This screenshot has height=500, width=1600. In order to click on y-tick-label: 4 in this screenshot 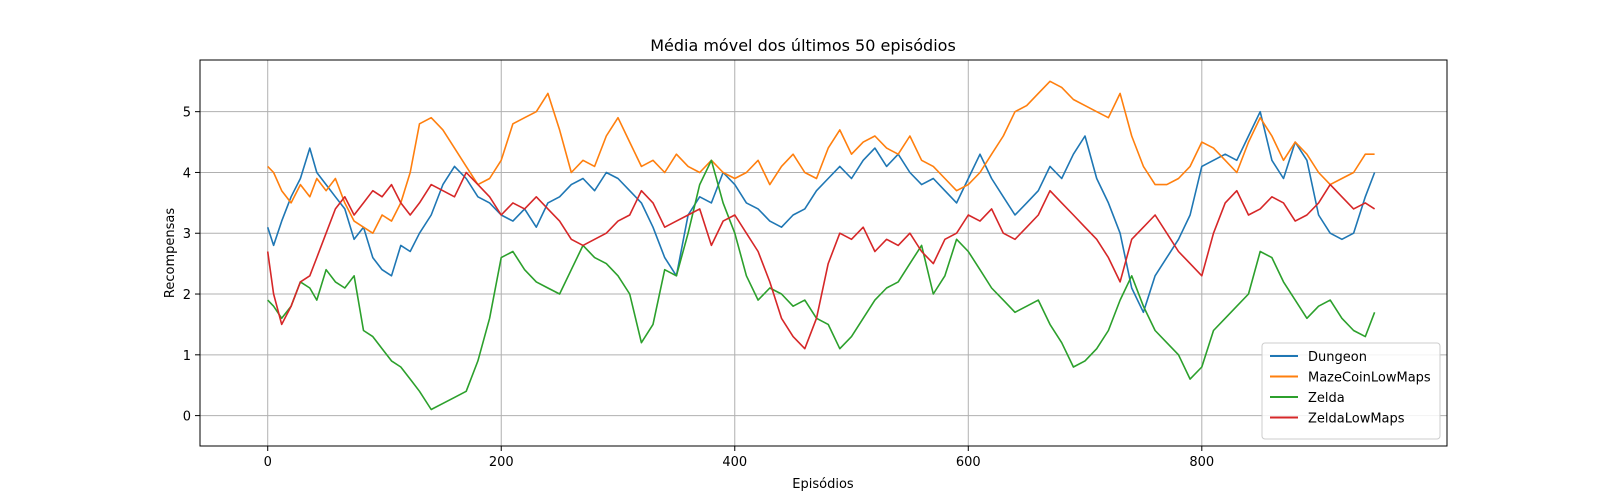, I will do `click(187, 173)`.